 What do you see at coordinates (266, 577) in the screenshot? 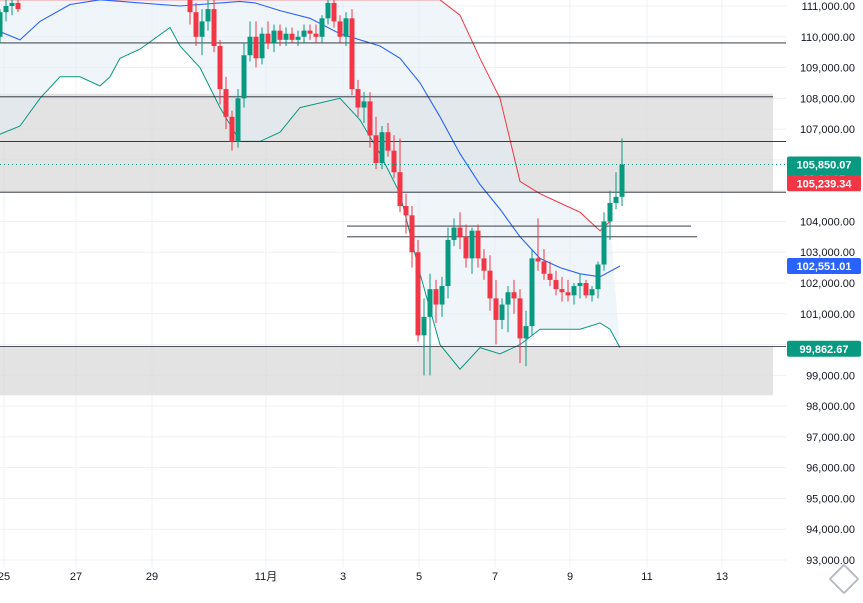
I see `time-tick-label: 11月` at bounding box center [266, 577].